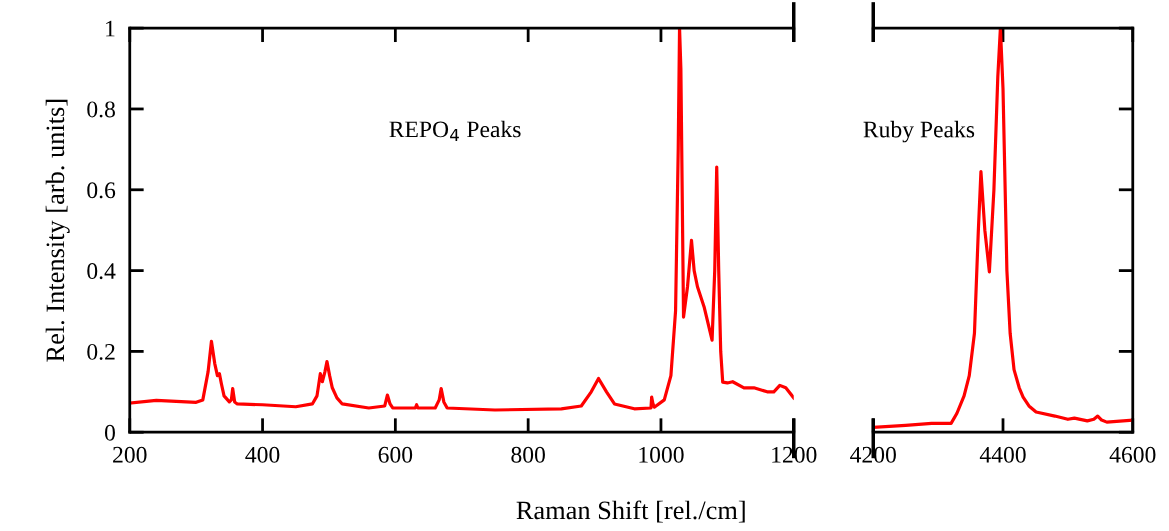 This screenshot has width=1169, height=531. I want to click on x-tick-label: 800, so click(528, 454).